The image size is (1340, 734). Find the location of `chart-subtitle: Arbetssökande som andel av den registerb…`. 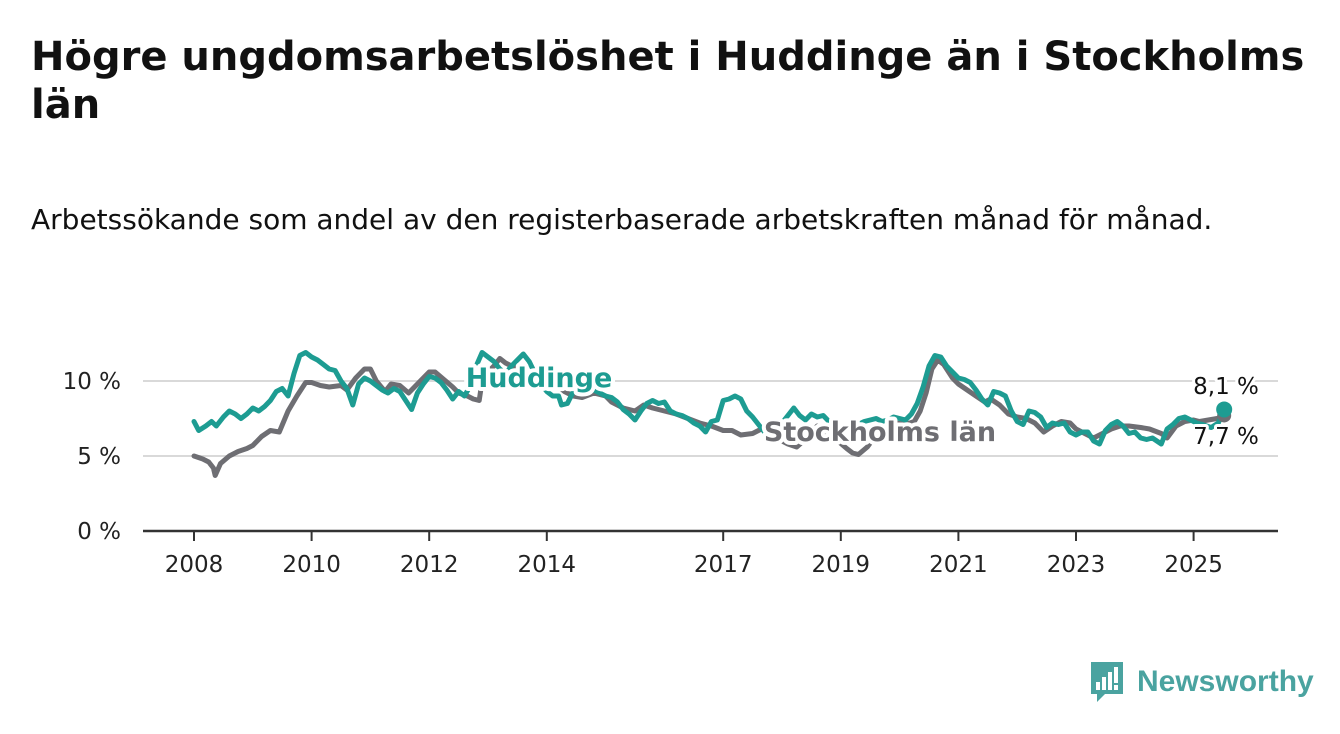

chart-subtitle: Arbetssökande som andel av den registerb… is located at coordinates (622, 219).